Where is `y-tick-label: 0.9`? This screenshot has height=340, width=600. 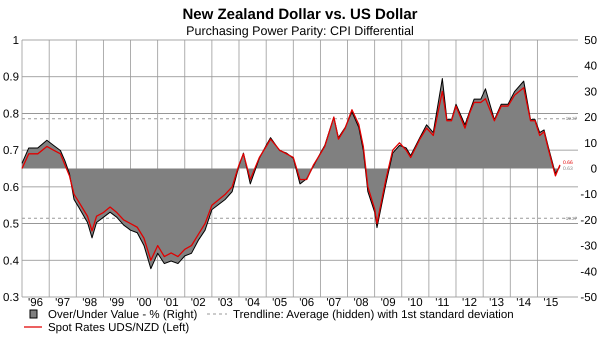
y-tick-label: 0.9 is located at coordinates (11, 78).